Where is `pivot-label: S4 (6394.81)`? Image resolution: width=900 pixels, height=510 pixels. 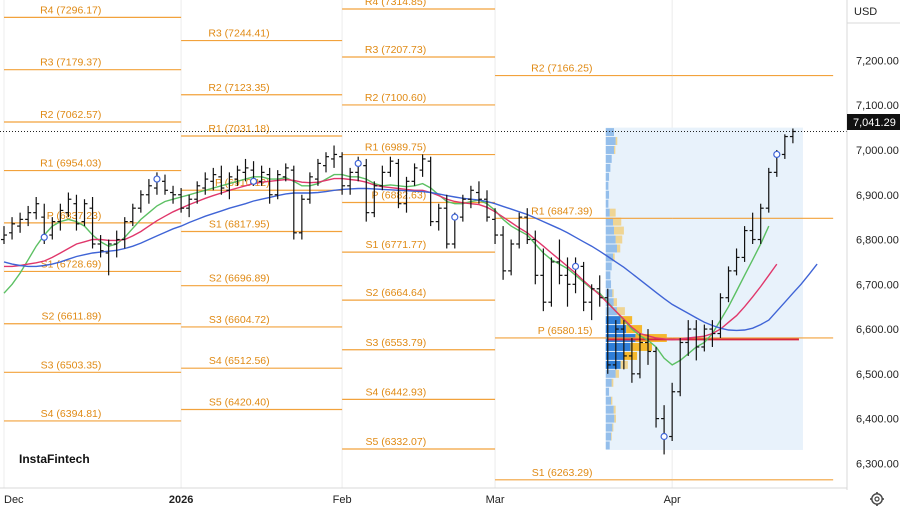
pivot-label: S4 (6394.81) is located at coordinates (71, 414).